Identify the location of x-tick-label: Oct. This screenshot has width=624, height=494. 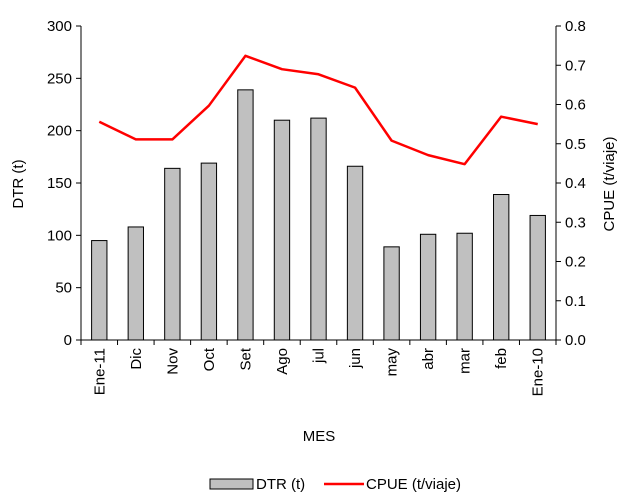
(209, 359).